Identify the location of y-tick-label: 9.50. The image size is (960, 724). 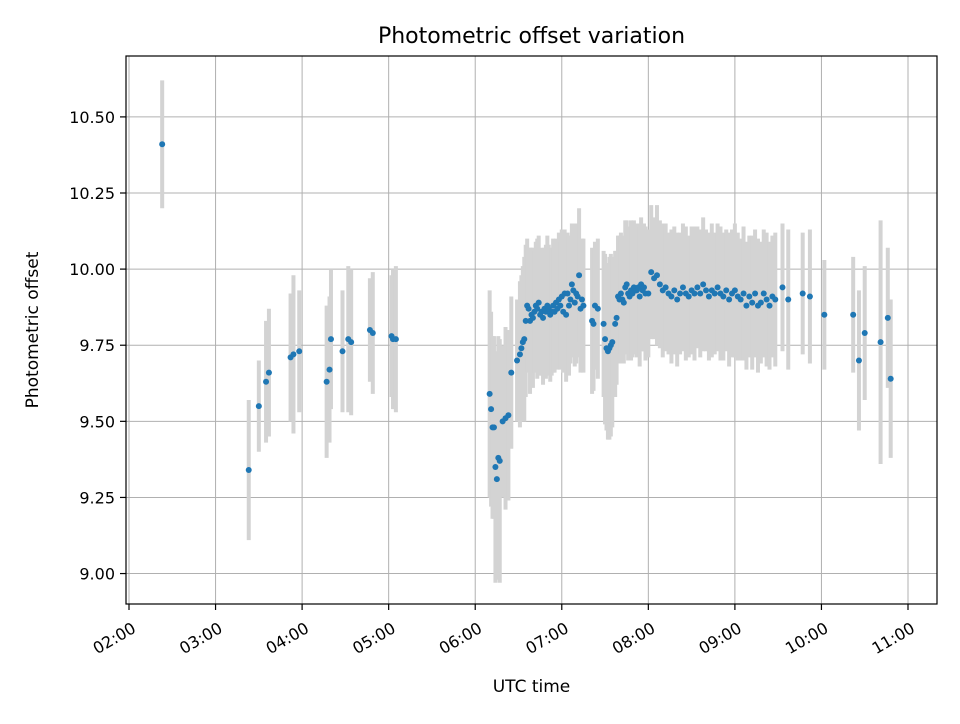
(97, 421).